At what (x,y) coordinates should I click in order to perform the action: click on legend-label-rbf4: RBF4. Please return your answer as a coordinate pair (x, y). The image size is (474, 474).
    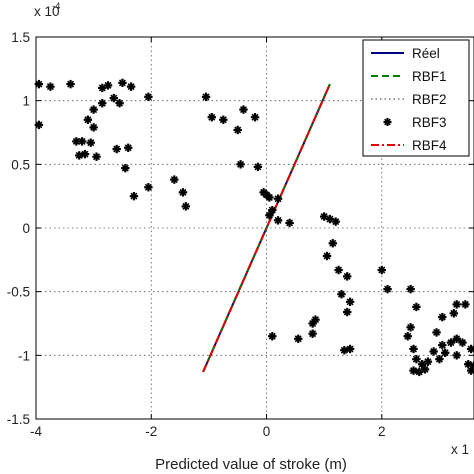
    Looking at the image, I should click on (429, 145).